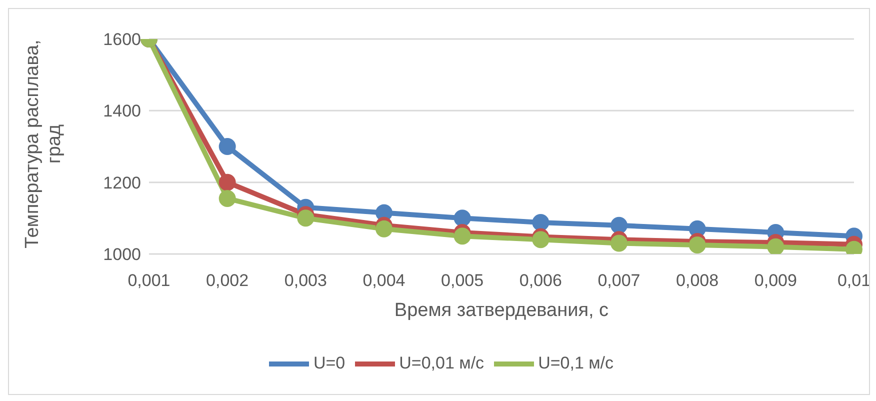 The width and height of the screenshot is (876, 401). What do you see at coordinates (329, 362) in the screenshot?
I see `legend-label: U=0` at bounding box center [329, 362].